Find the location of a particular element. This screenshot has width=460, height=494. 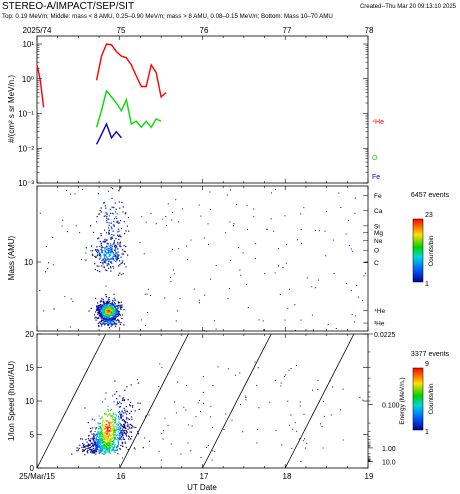

dispersion-guide-line is located at coordinates (71, 401).